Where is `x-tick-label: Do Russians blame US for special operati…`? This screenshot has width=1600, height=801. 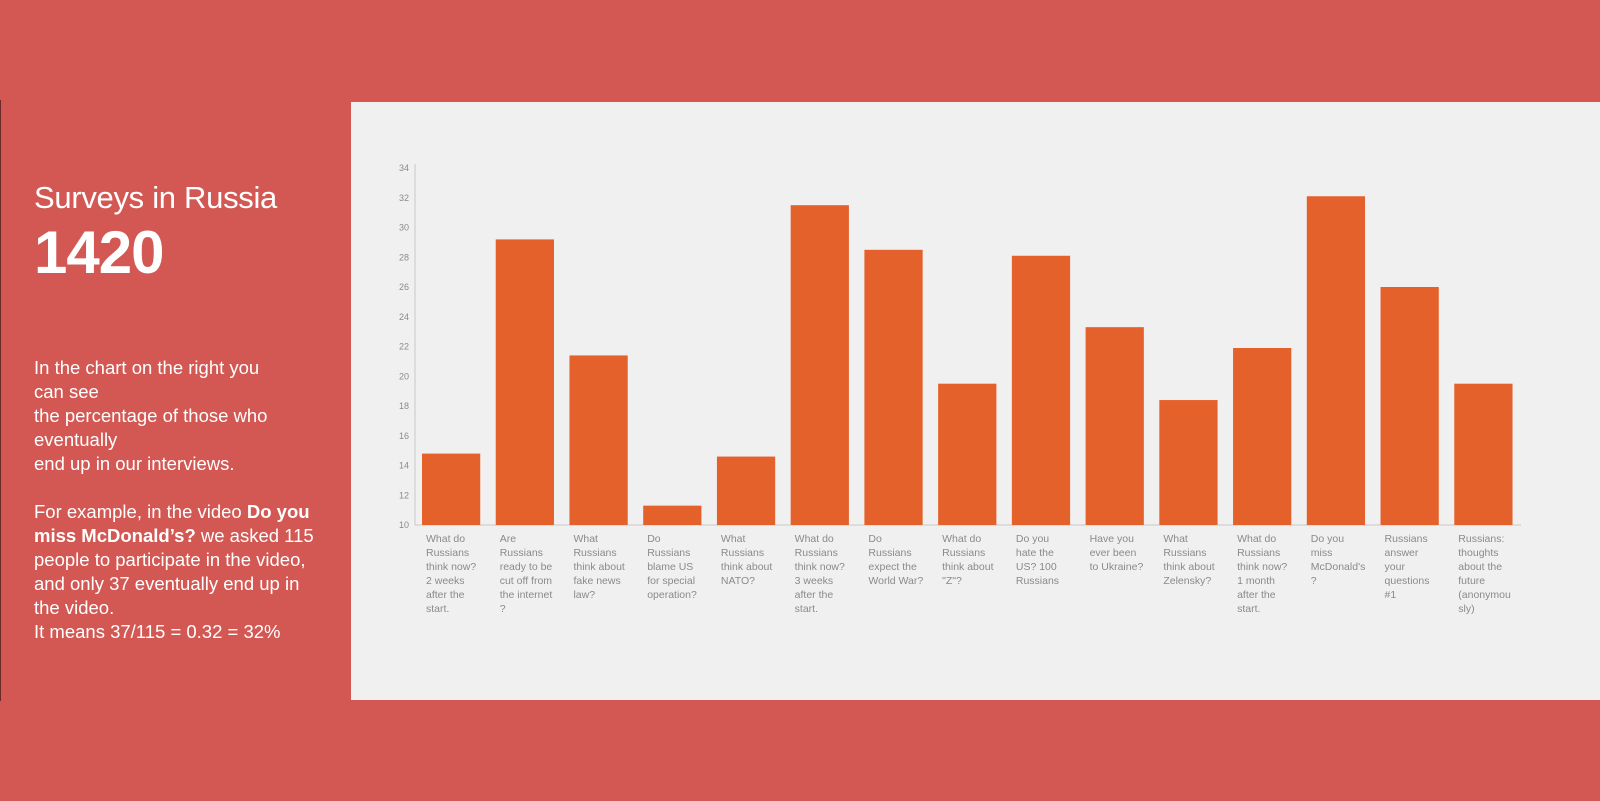 x-tick-label: Do Russians blame US for special operati… is located at coordinates (672, 567).